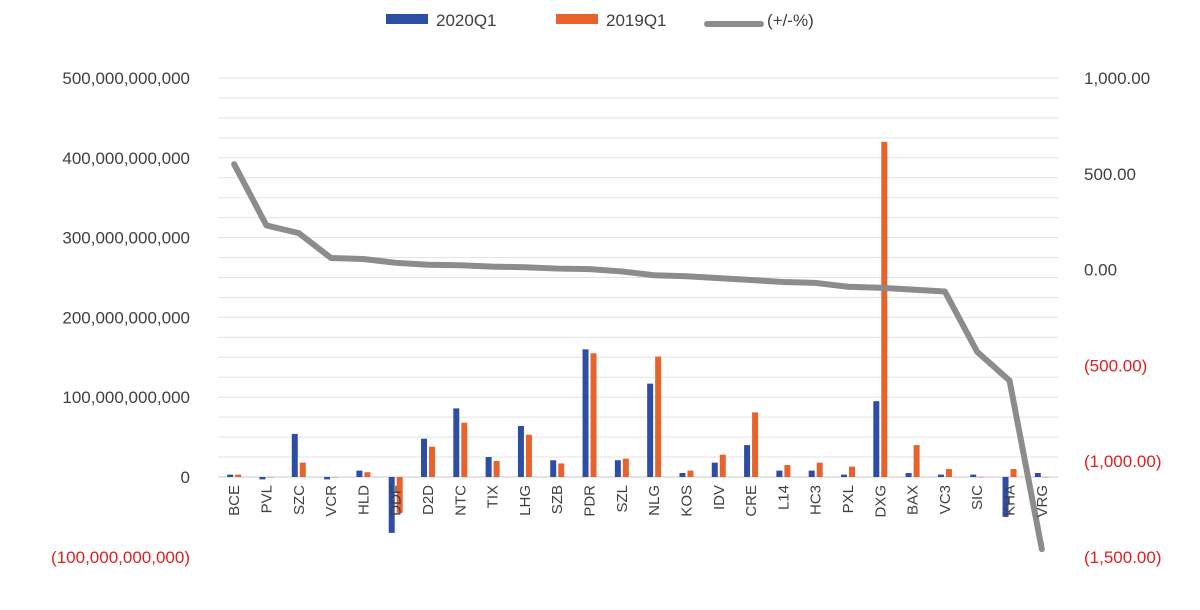  I want to click on category-label: SZC, so click(299, 500).